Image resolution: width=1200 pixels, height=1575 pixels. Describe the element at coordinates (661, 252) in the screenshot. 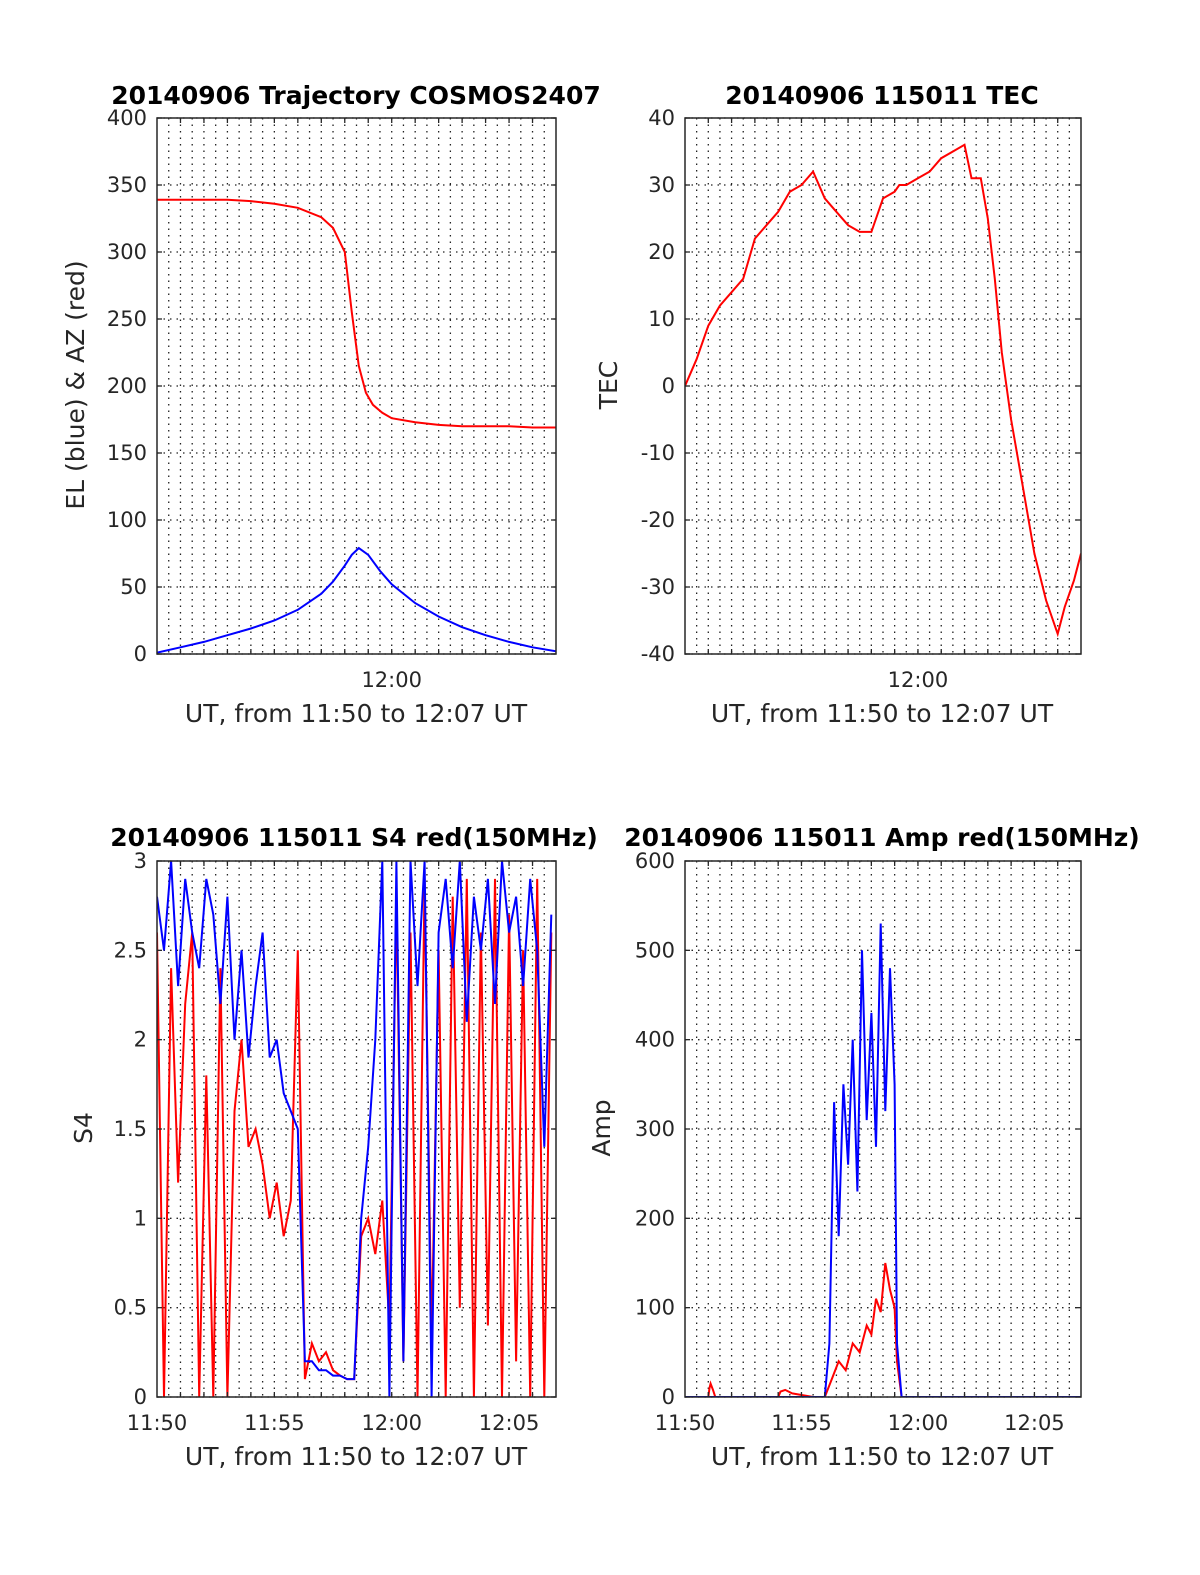

I see `y-tick-label: 20` at that location.